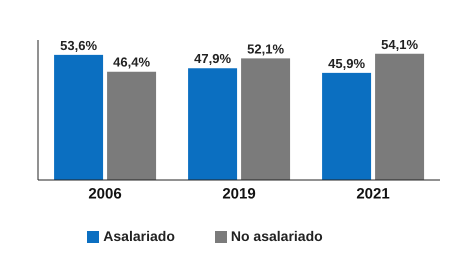  I want to click on data-label: 53,6%, so click(79, 45).